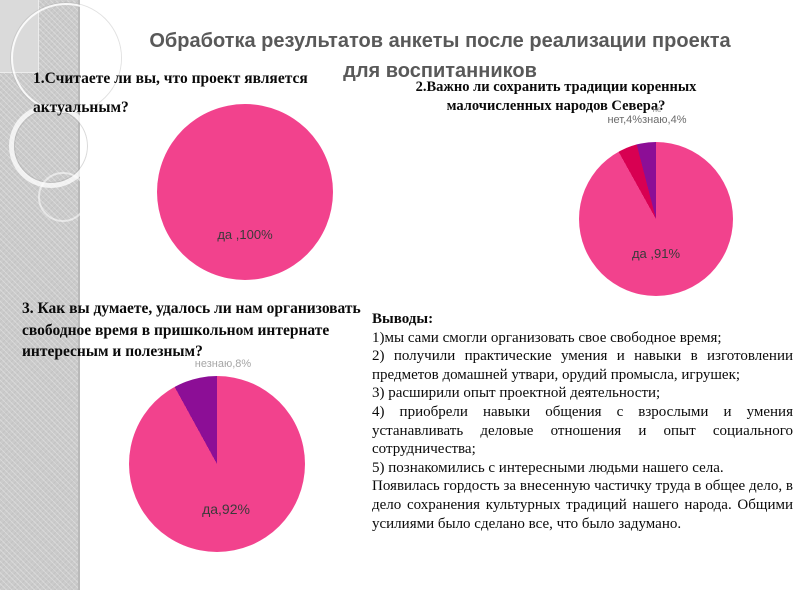 The image size is (800, 600). I want to click on sidebar-decoration, so click(60, 295).